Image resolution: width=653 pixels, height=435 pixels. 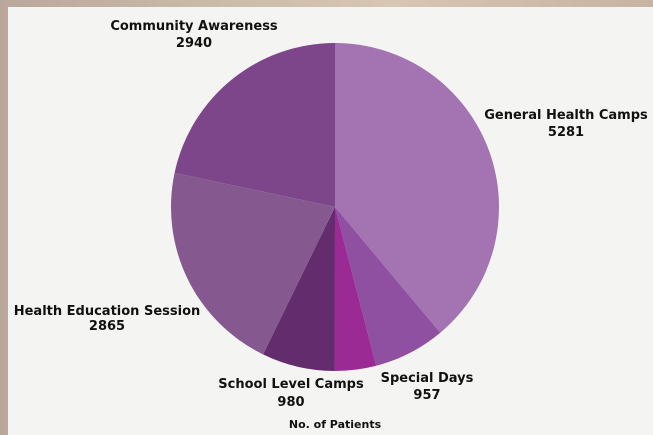 I want to click on x-axis-label: No. of Patients, so click(x=335, y=424).